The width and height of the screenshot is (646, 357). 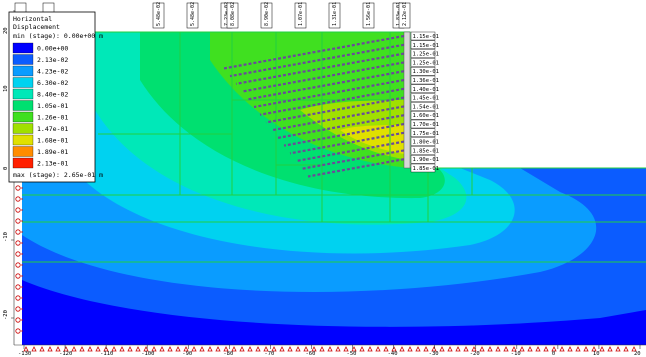 I want to click on anchor-label-text-10: 1.70e-01, so click(x=426, y=125).